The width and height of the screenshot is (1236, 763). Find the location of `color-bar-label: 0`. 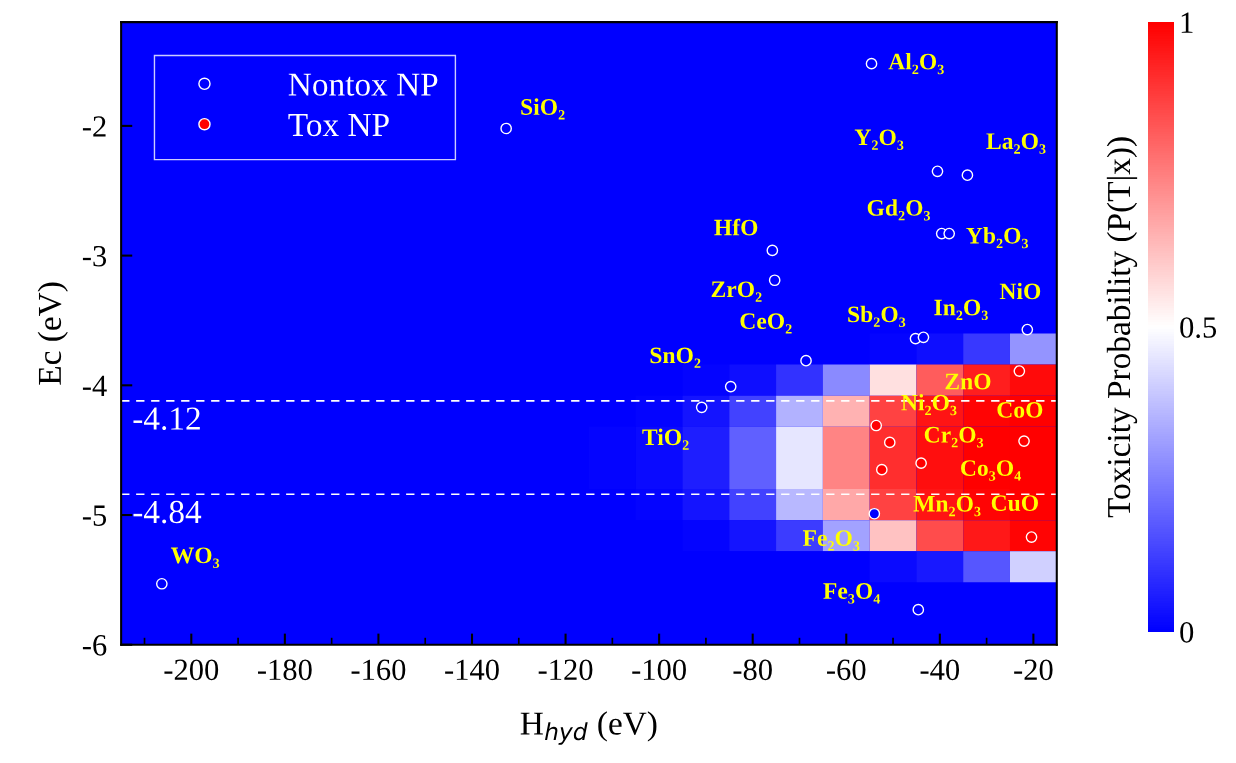

color-bar-label: 0 is located at coordinates (1187, 632).